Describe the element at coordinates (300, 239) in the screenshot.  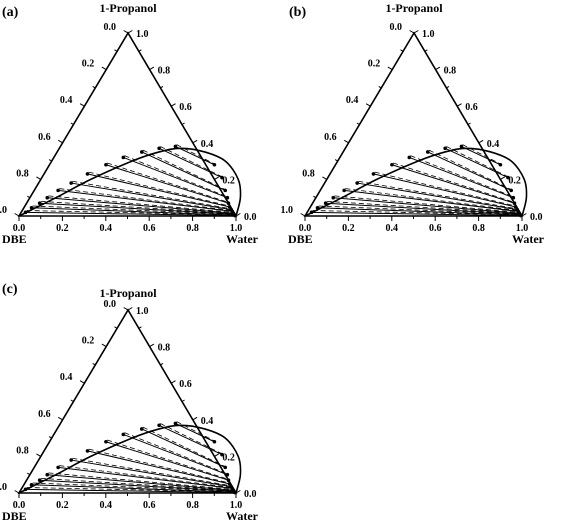
I see `left-component-label: DBE` at that location.